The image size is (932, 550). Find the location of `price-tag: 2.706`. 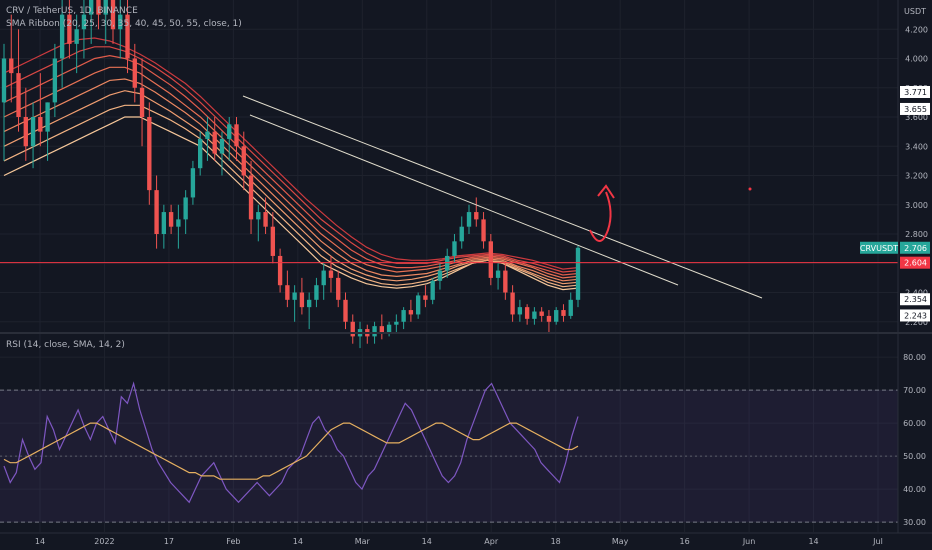

price-tag: 2.706 is located at coordinates (915, 248).